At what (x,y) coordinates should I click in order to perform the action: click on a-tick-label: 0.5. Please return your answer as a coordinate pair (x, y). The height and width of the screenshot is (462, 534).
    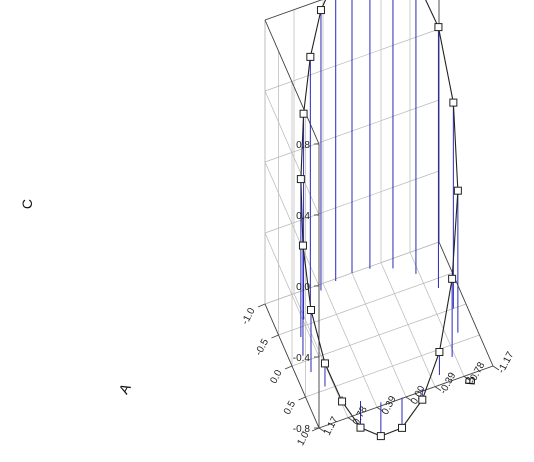
    Looking at the image, I should click on (290, 408).